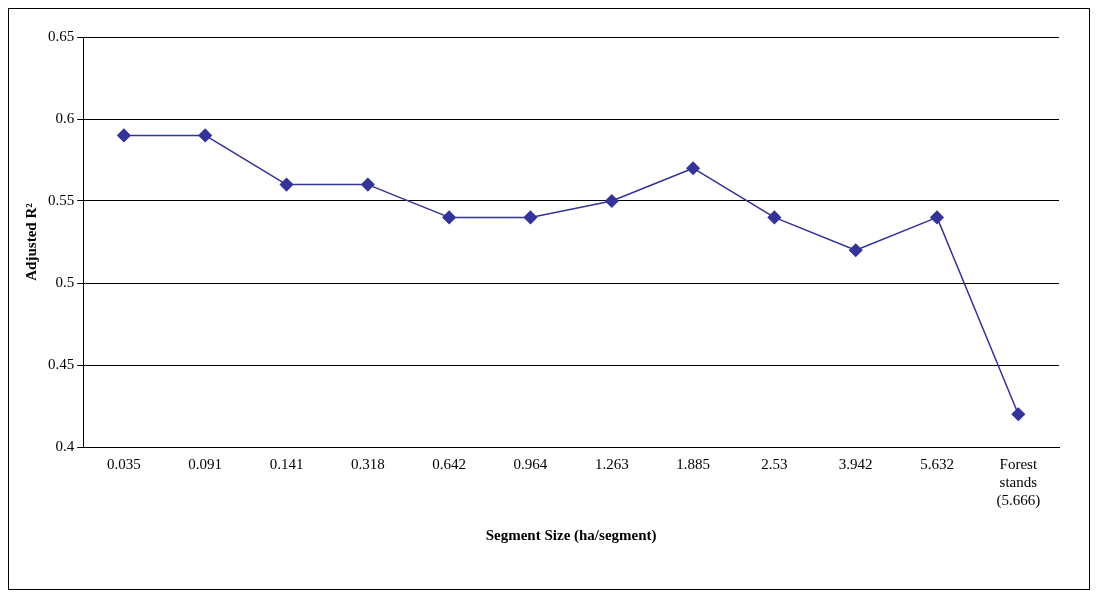  What do you see at coordinates (693, 463) in the screenshot?
I see `x-tick-label: 1.885` at bounding box center [693, 463].